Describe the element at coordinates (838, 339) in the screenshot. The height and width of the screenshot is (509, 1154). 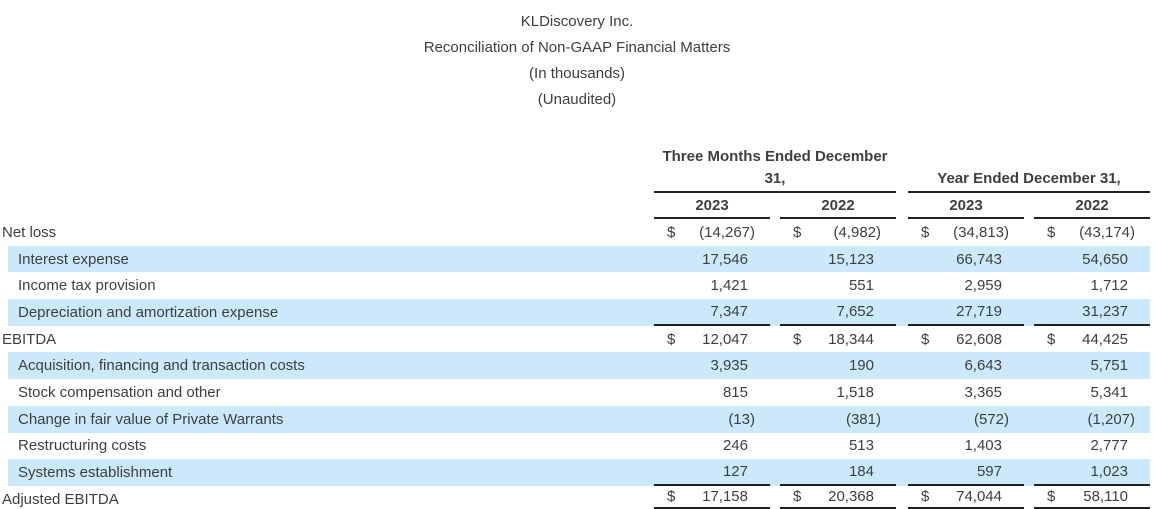
I see `value-cell: $ 18,344` at that location.